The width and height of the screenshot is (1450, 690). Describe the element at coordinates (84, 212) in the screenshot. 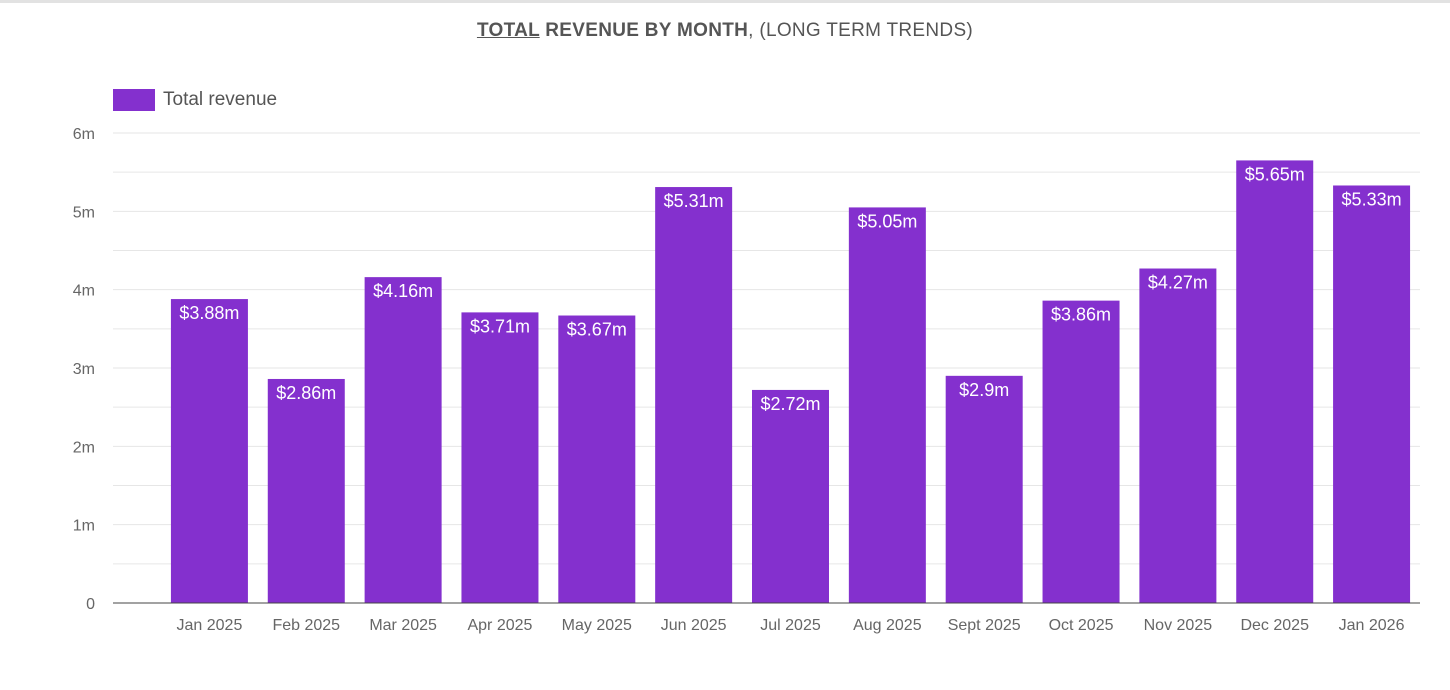

I see `y-tick-label: 5m` at that location.